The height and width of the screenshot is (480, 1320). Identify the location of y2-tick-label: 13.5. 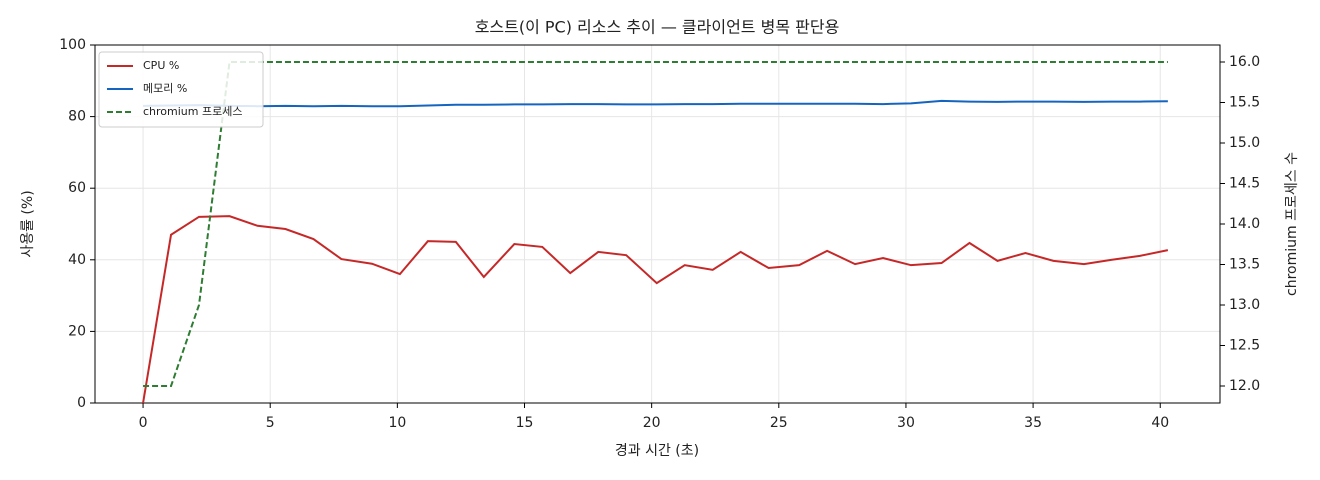
(1244, 264).